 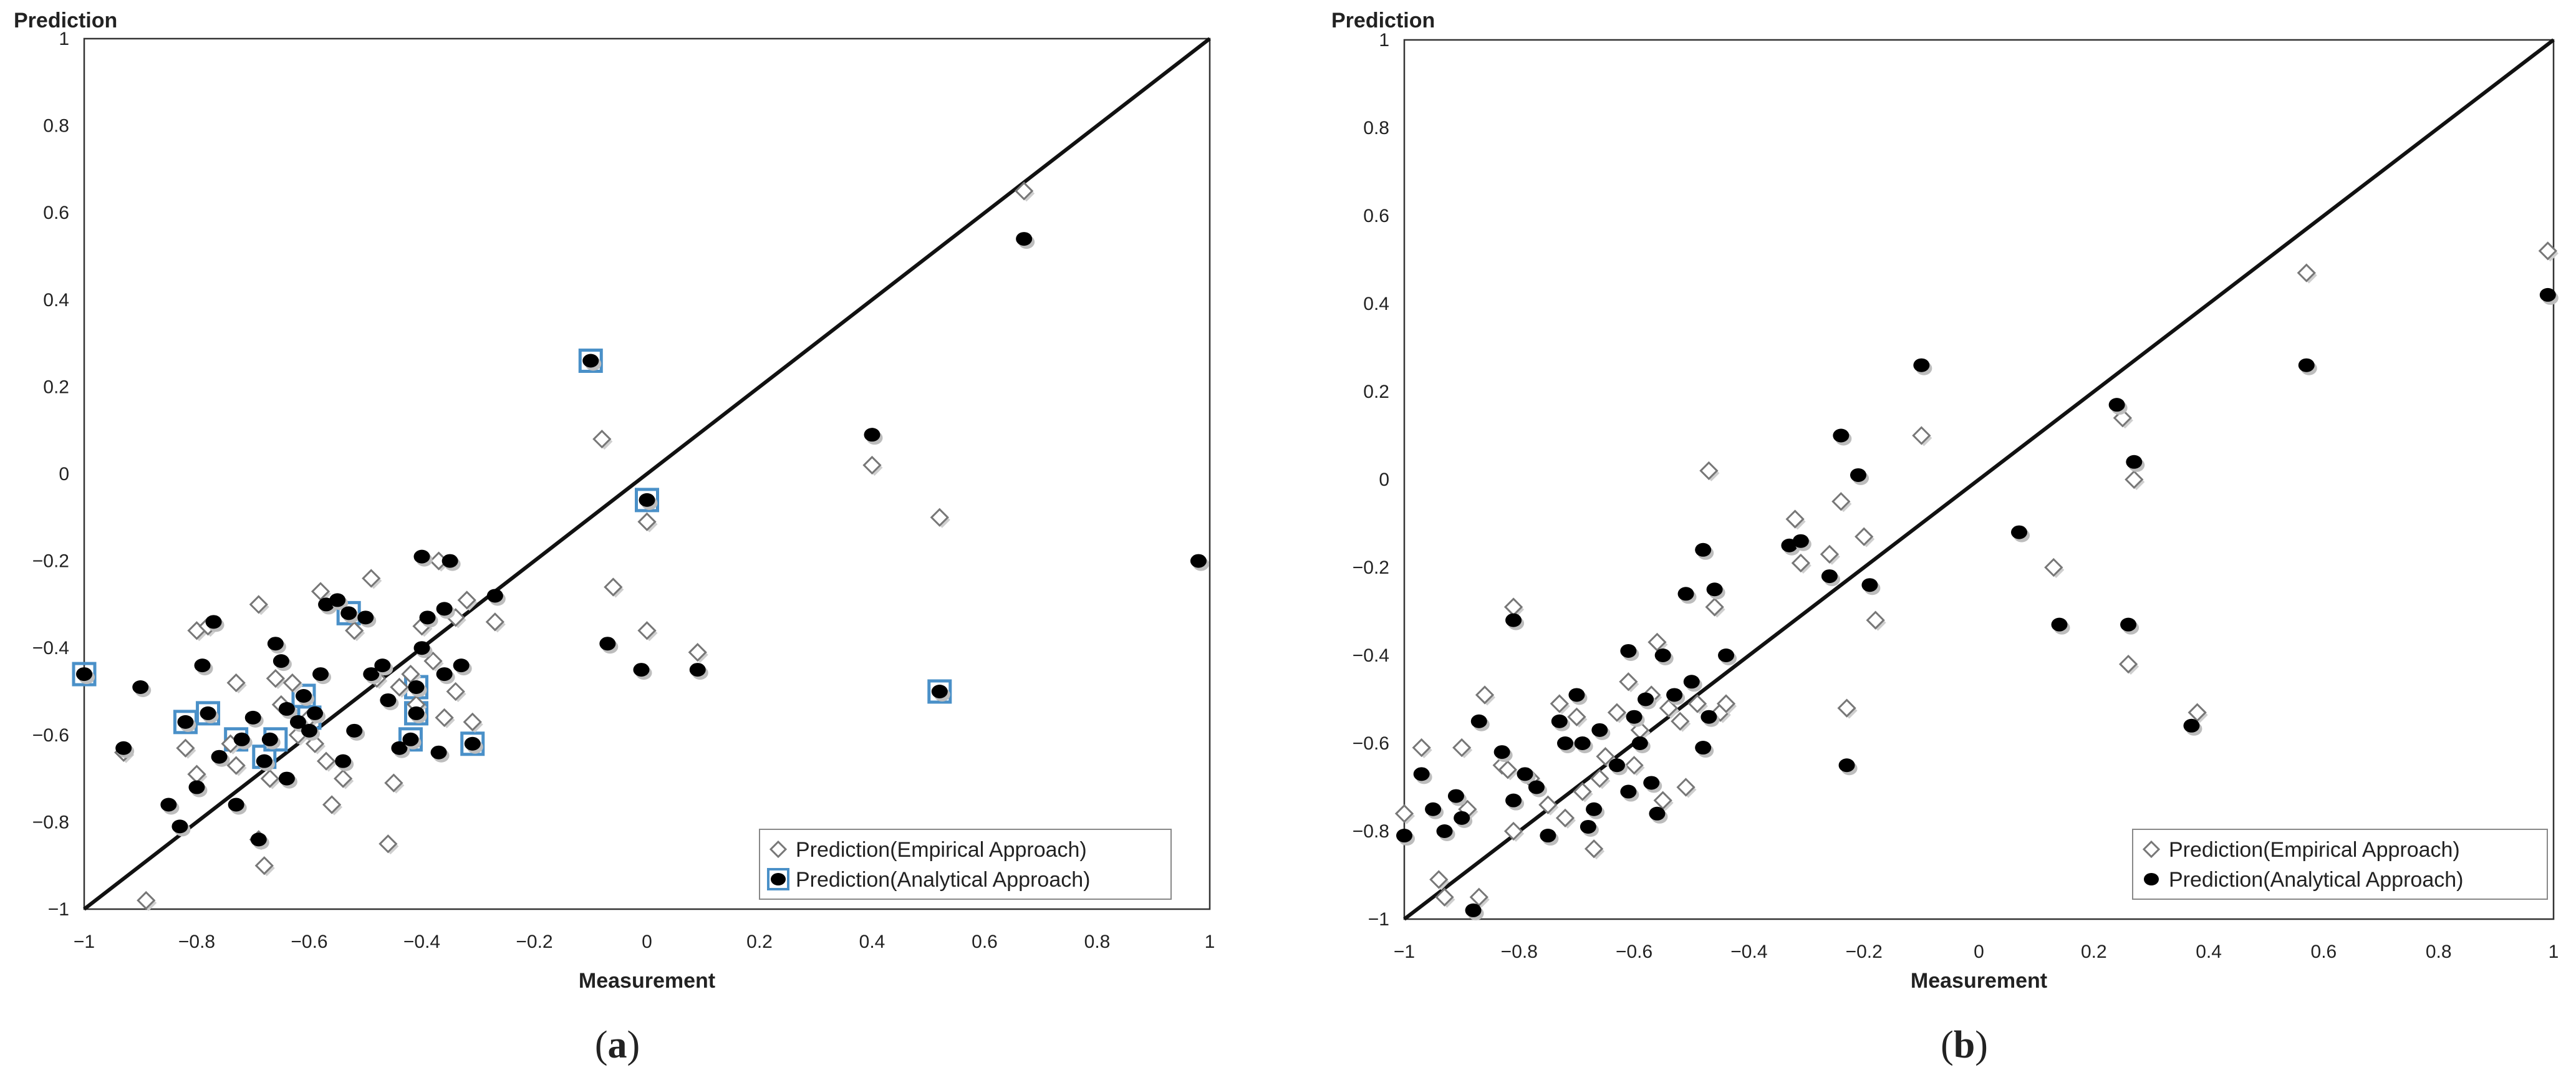 What do you see at coordinates (943, 880) in the screenshot?
I see `legend-label-analytical: Prediction(Analytical Approach)` at bounding box center [943, 880].